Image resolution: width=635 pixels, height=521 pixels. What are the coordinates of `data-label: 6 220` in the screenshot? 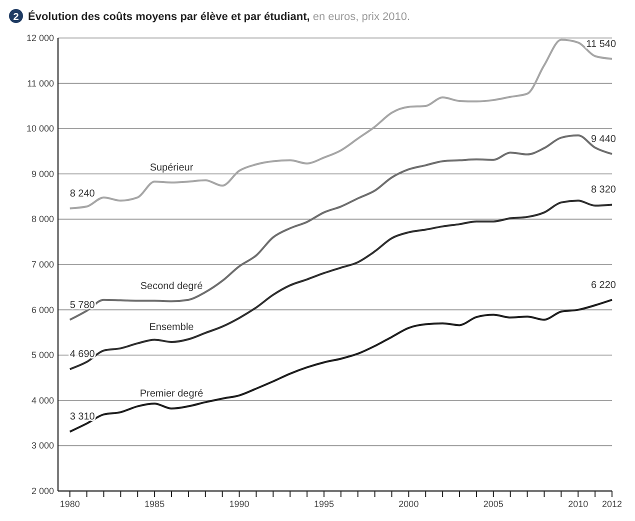 It's located at (603, 285).